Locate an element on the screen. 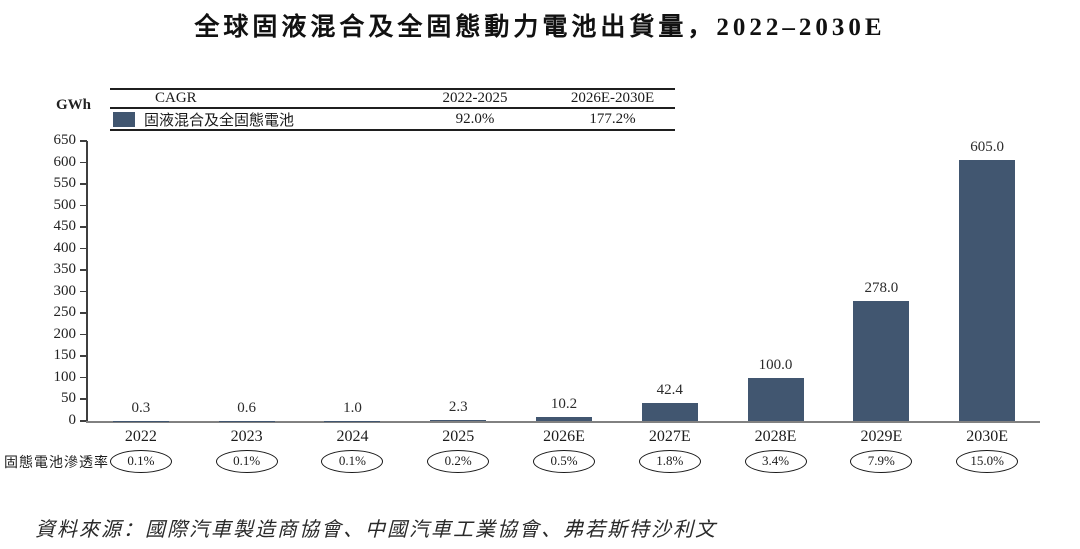 This screenshot has width=1080, height=549. y-axis-tick-label: 450 is located at coordinates (65, 226).